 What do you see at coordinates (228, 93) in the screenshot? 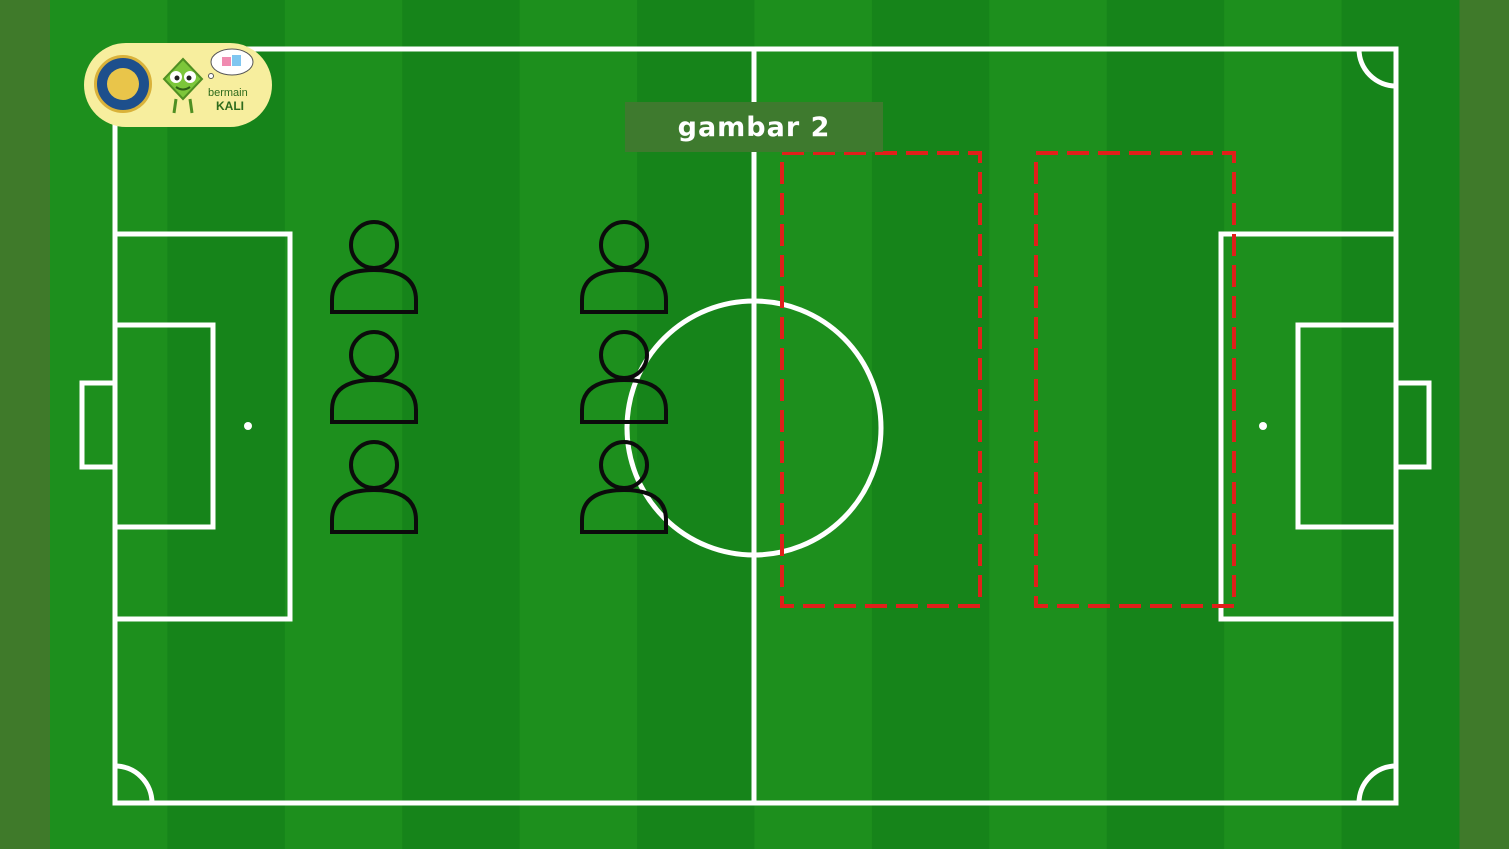
I see `brand-word-1: bermain` at bounding box center [228, 93].